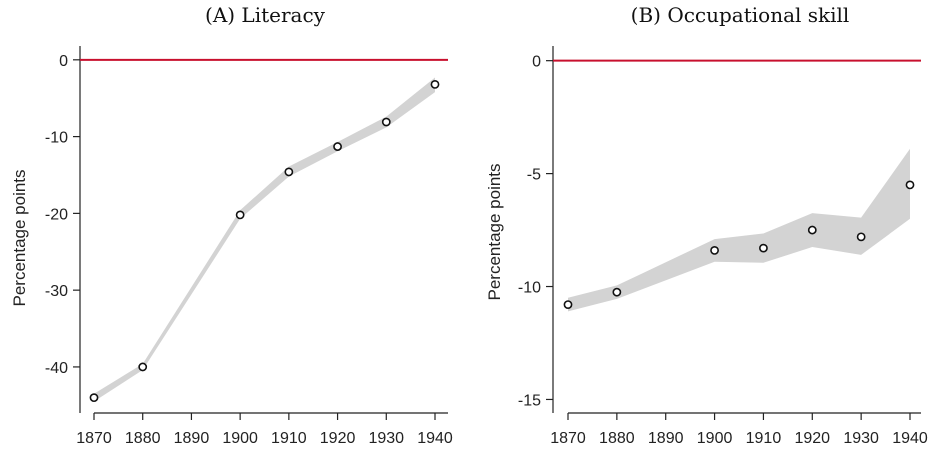  I want to click on panel-b-x-tick-label: 1910, so click(764, 438).